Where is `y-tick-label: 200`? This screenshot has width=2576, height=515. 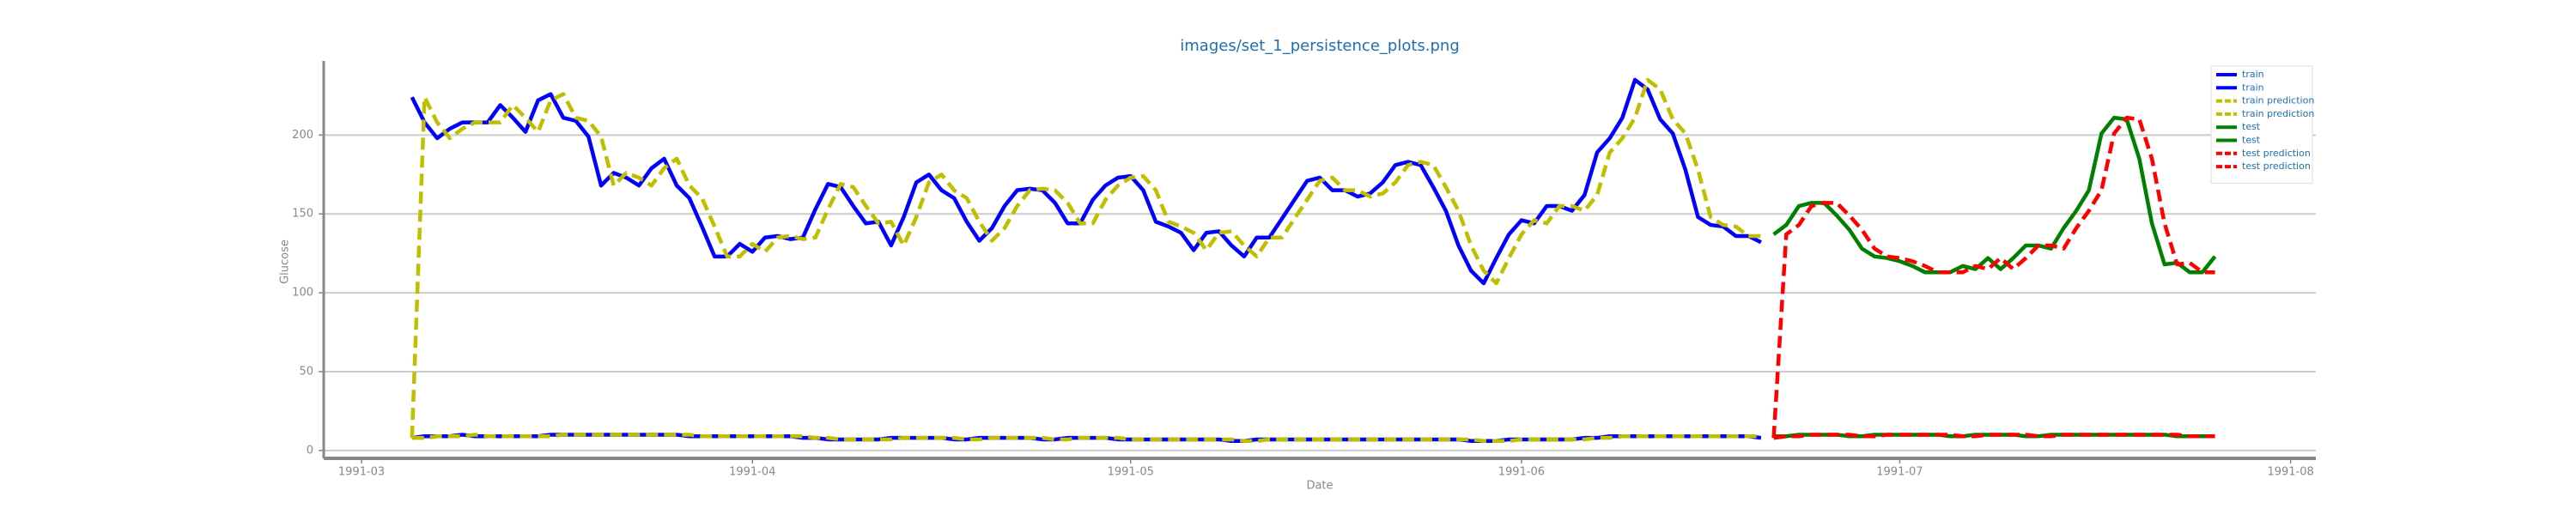
y-tick-label: 200 is located at coordinates (302, 135).